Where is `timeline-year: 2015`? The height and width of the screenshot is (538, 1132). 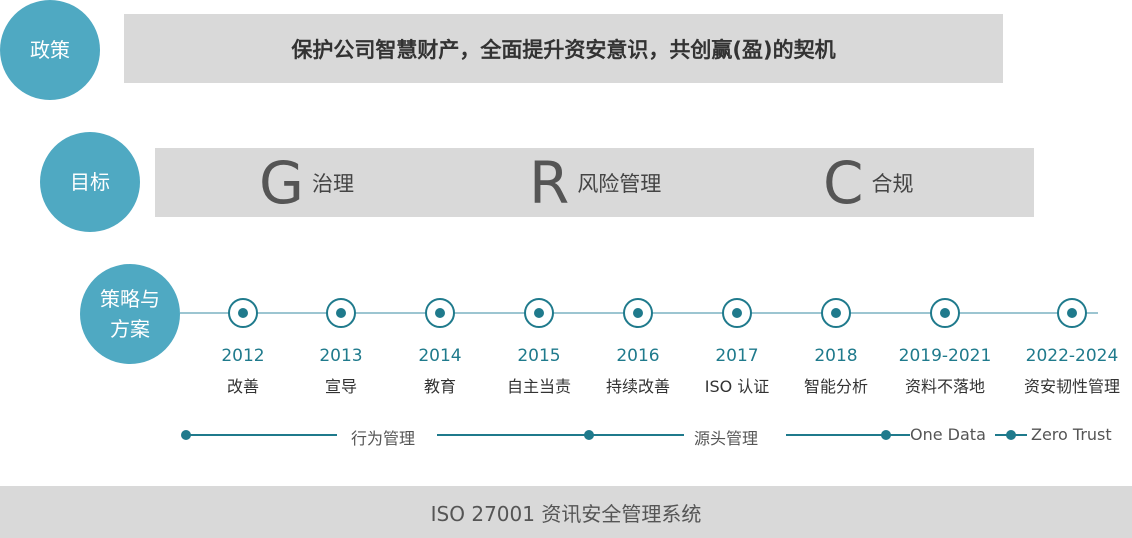 timeline-year: 2015 is located at coordinates (539, 356).